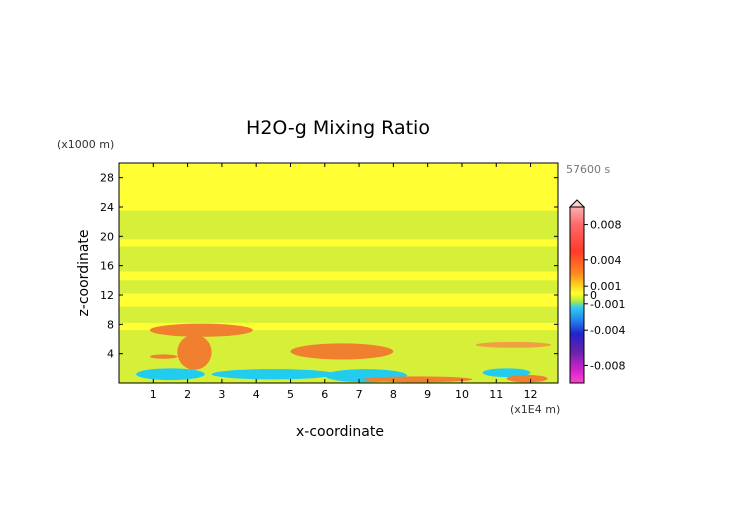 The image size is (752, 532). Describe the element at coordinates (187, 394) in the screenshot. I see `x-tick-label: 2` at that location.